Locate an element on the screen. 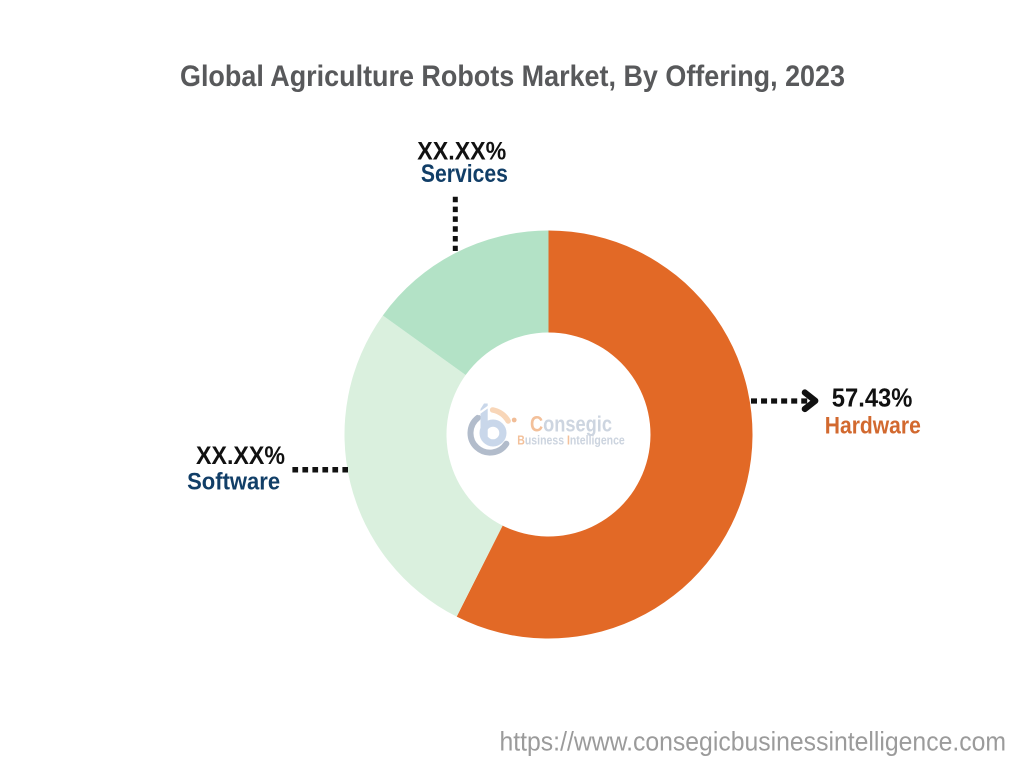  svg-text: Services is located at coordinates (464, 174).